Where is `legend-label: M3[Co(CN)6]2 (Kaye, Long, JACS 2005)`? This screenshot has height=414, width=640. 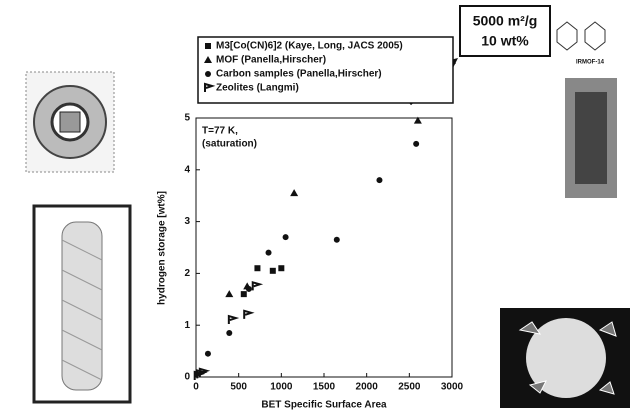
legend-label: M3[Co(CN)6]2 (Kaye, Long, JACS 2005) is located at coordinates (309, 46).